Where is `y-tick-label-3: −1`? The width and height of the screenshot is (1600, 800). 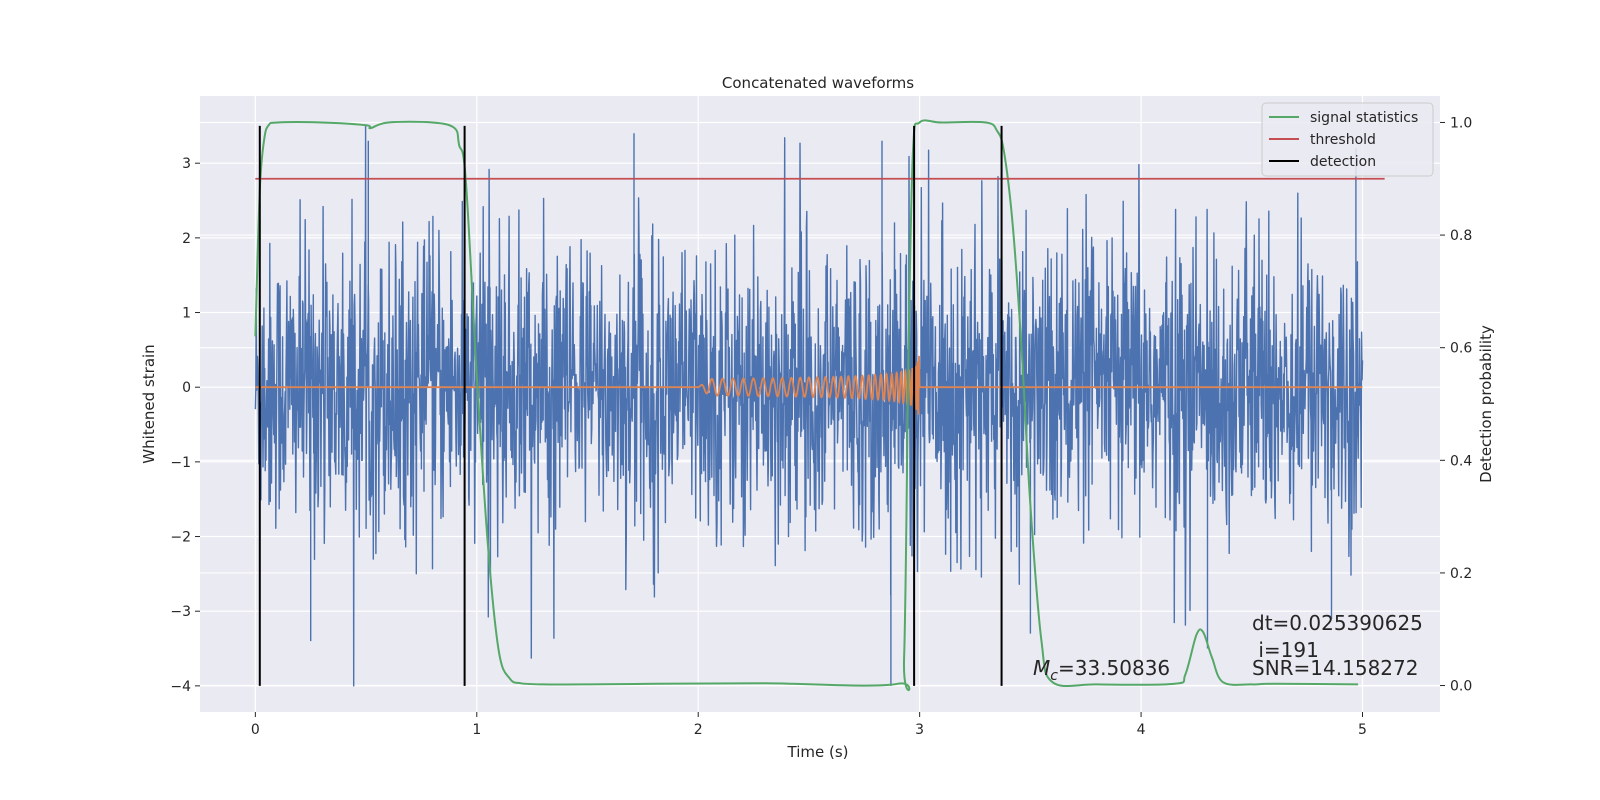
y-tick-label-3: −1 is located at coordinates (180, 463).